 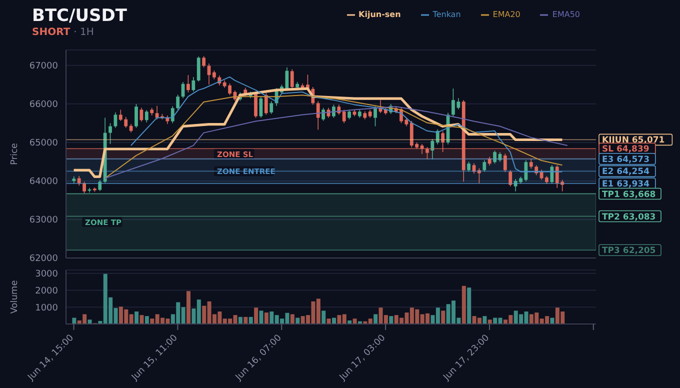 I want to click on ref-line-label: E2 64,254, so click(x=626, y=172).